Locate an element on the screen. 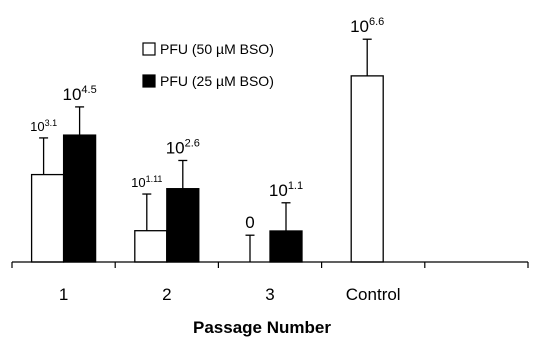 The width and height of the screenshot is (540, 346). data-label-exponent: 1.1 is located at coordinates (295, 186).